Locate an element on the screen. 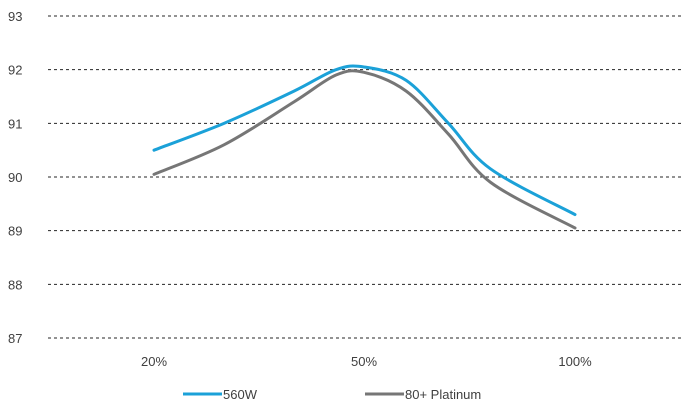 The width and height of the screenshot is (688, 405). x-tick-label-100: 100% is located at coordinates (575, 361).